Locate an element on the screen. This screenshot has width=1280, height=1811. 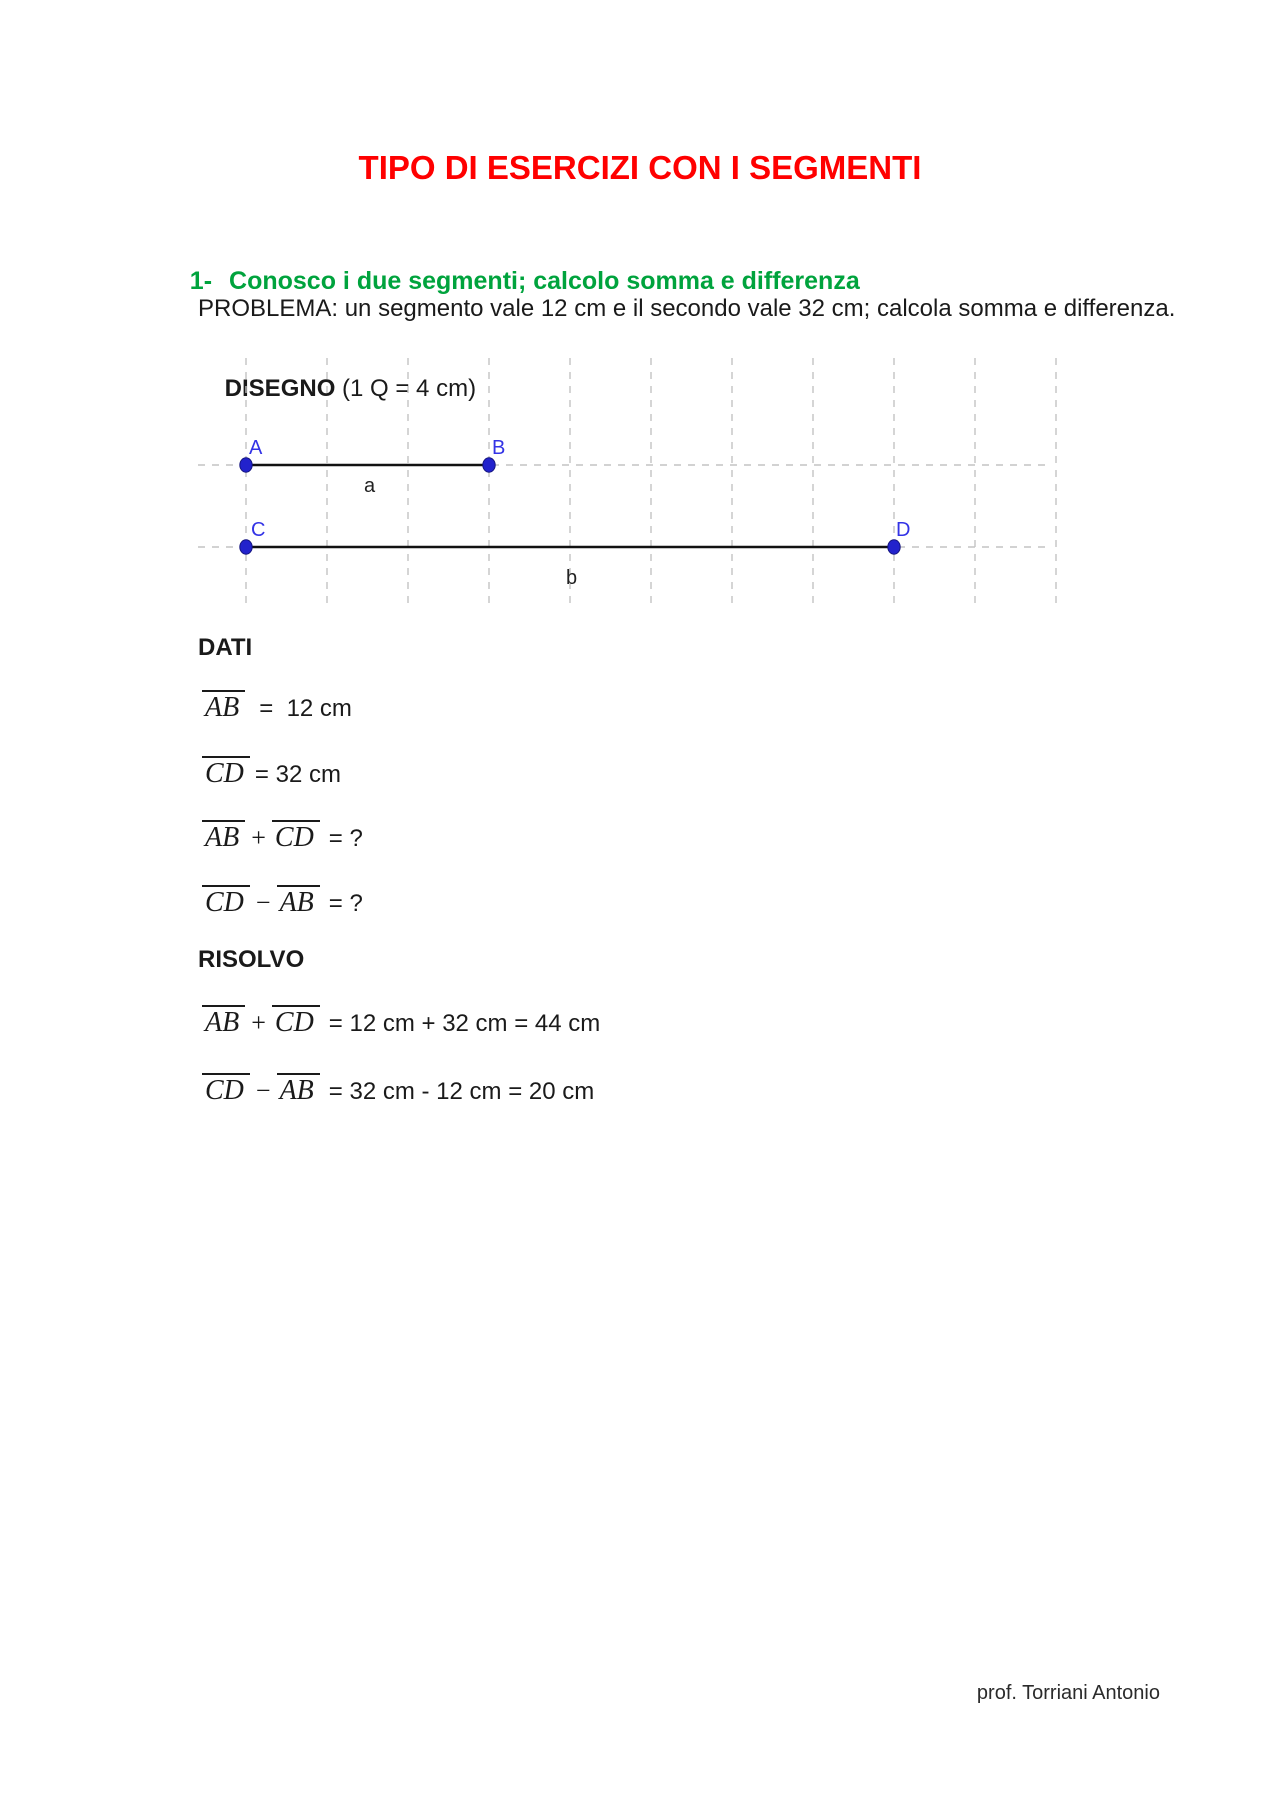
page-title: TIPO DI ESERCIZI CON I SEGMENTI is located at coordinates (640, 167).